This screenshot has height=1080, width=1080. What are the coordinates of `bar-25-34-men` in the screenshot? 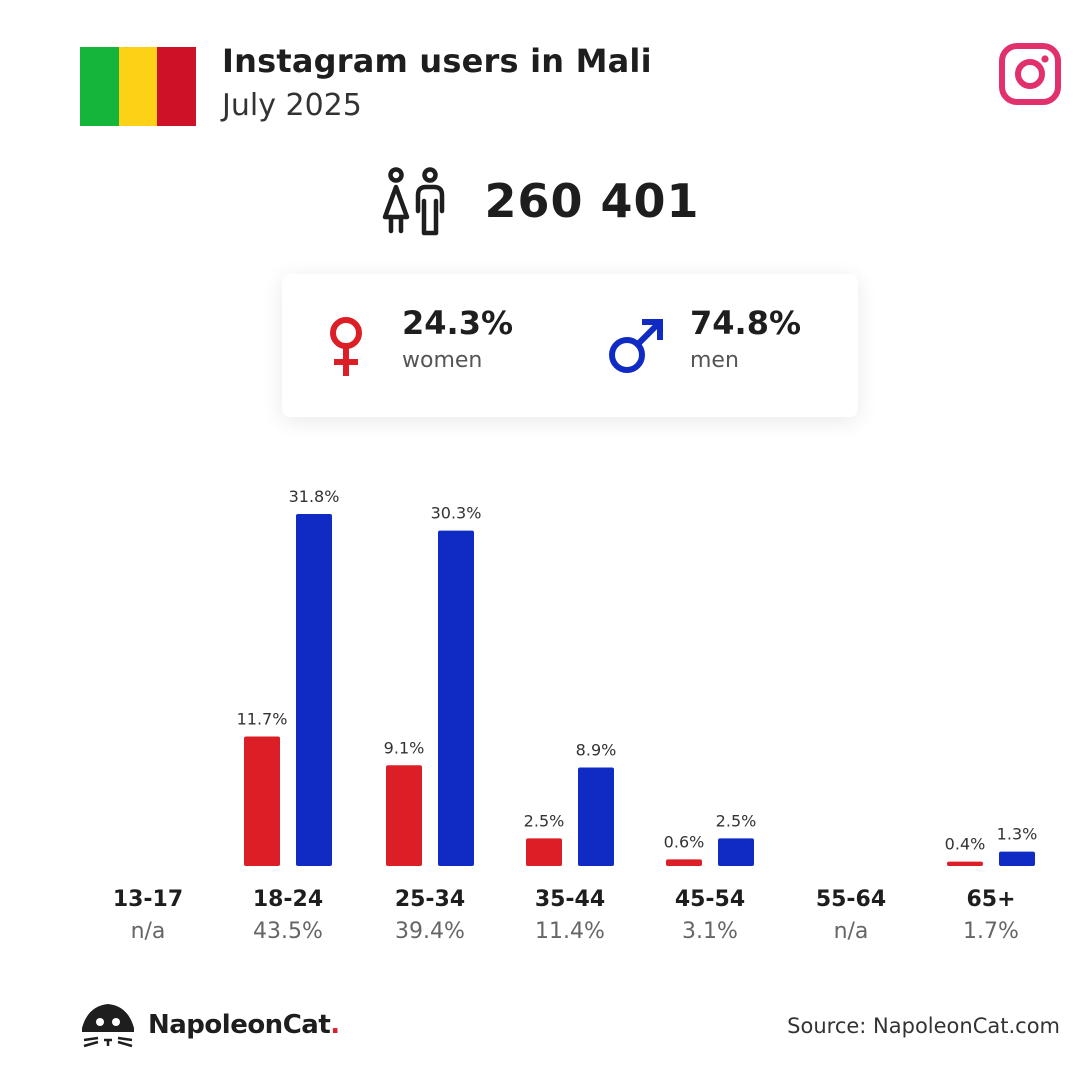 It's located at (456, 698).